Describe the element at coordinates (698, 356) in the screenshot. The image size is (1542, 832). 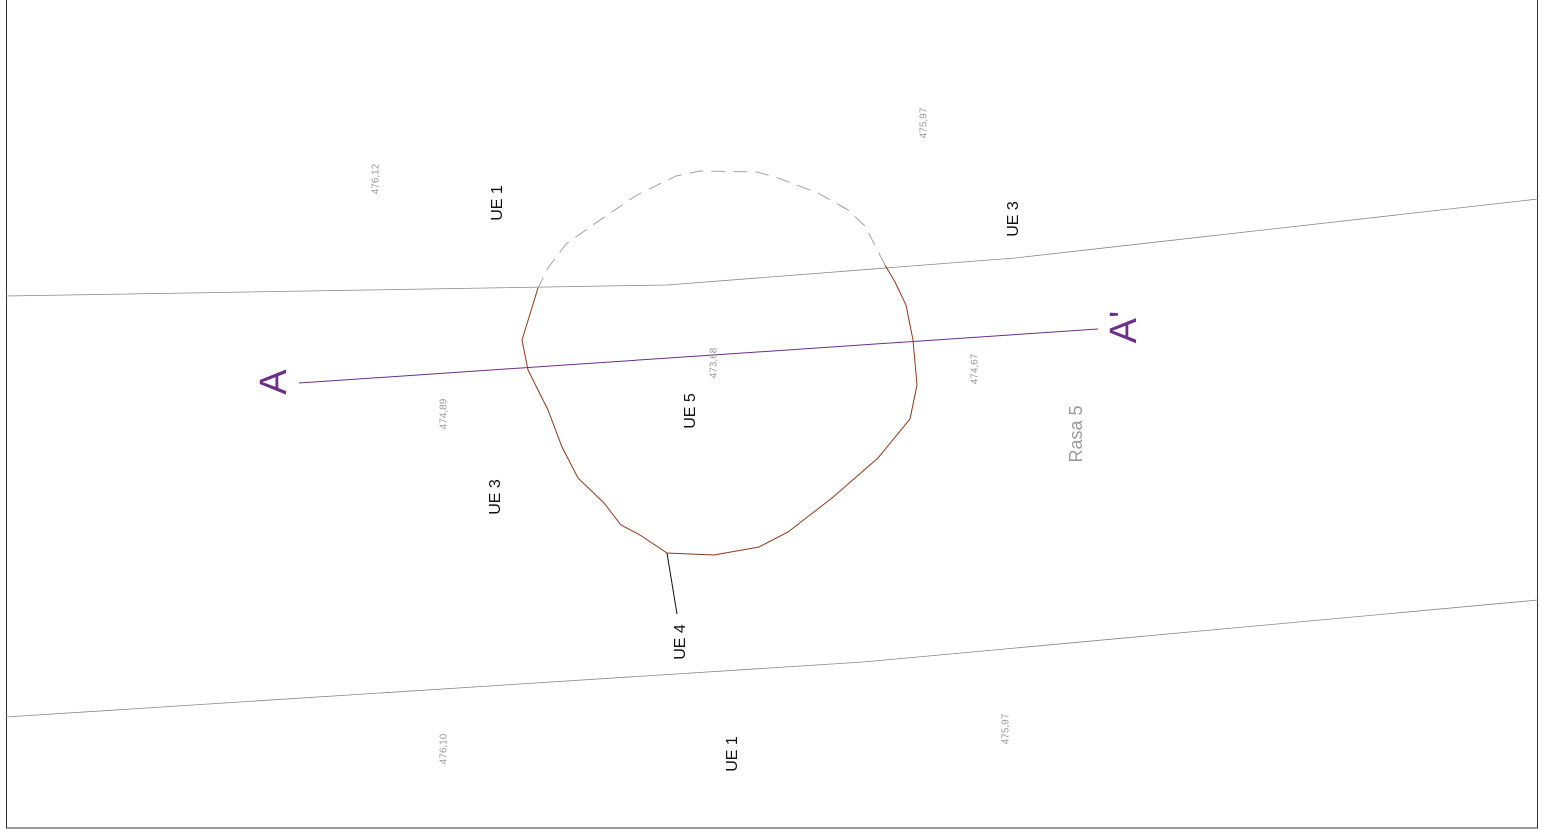
I see `section-line` at that location.